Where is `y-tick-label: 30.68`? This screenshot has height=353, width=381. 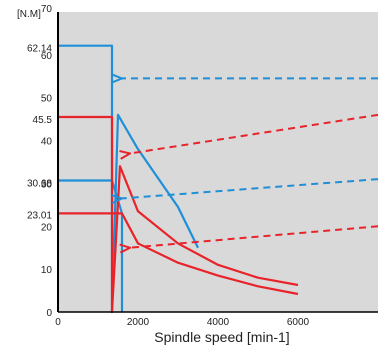
y-tick-label: 30.68 is located at coordinates (39, 184).